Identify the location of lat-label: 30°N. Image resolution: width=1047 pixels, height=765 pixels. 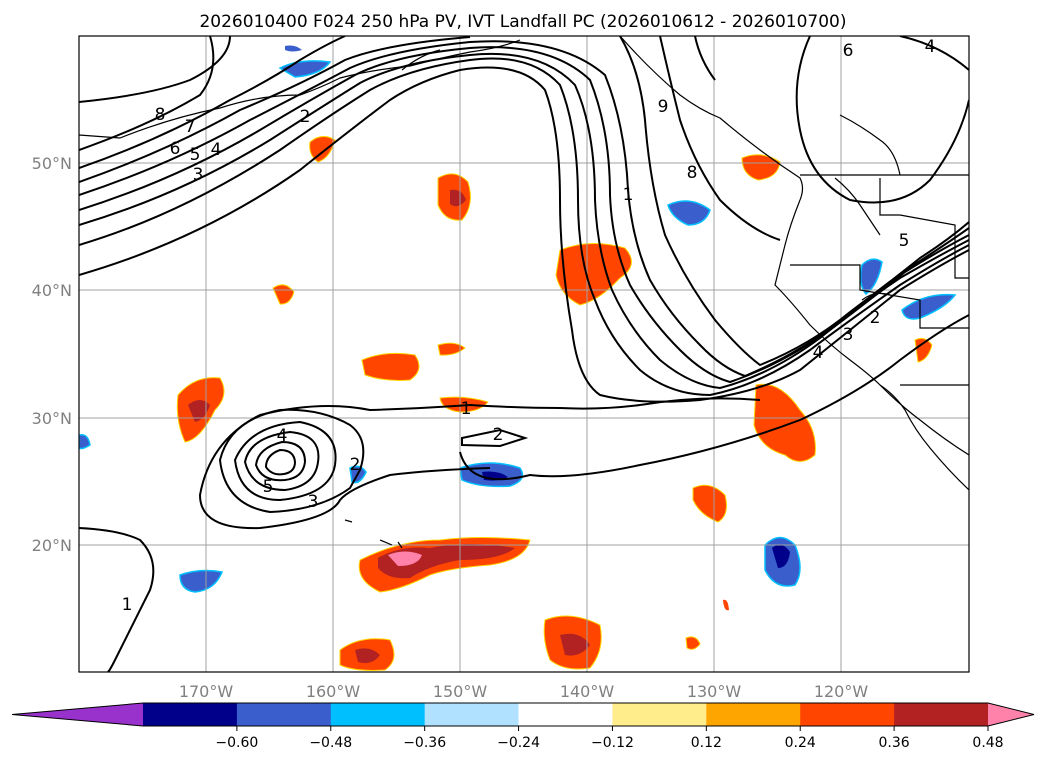
(52, 418).